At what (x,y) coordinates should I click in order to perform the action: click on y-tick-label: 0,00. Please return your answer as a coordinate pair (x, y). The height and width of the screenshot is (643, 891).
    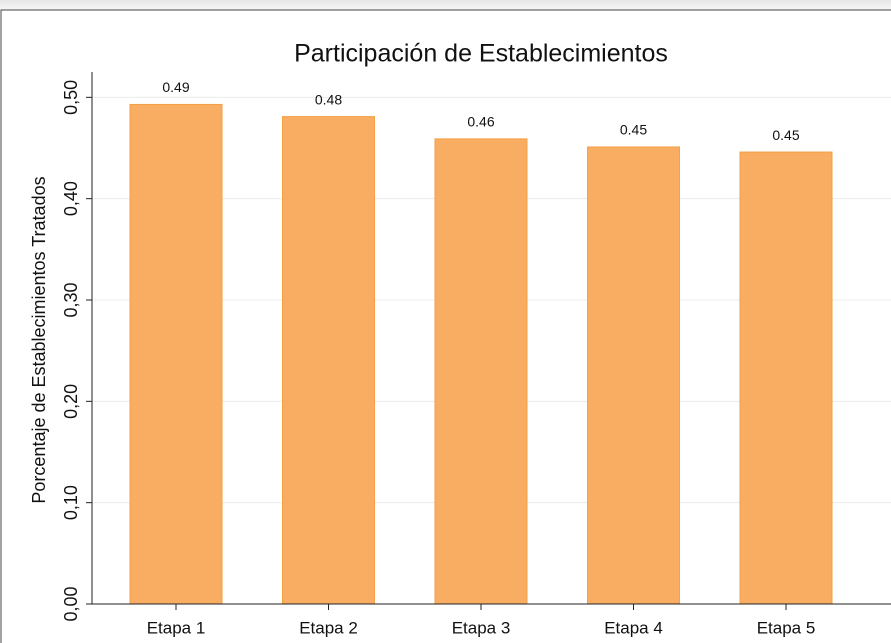
    Looking at the image, I should click on (71, 603).